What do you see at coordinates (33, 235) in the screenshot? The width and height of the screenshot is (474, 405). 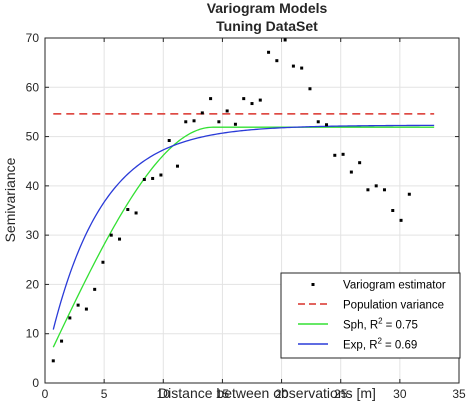 I see `y-tick-label: 30` at bounding box center [33, 235].